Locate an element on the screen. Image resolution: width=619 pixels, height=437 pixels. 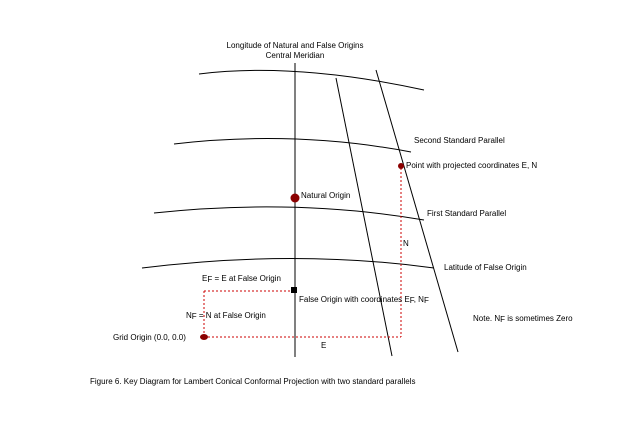
nf-definition-label: NF = N at False Origin is located at coordinates (226, 316).